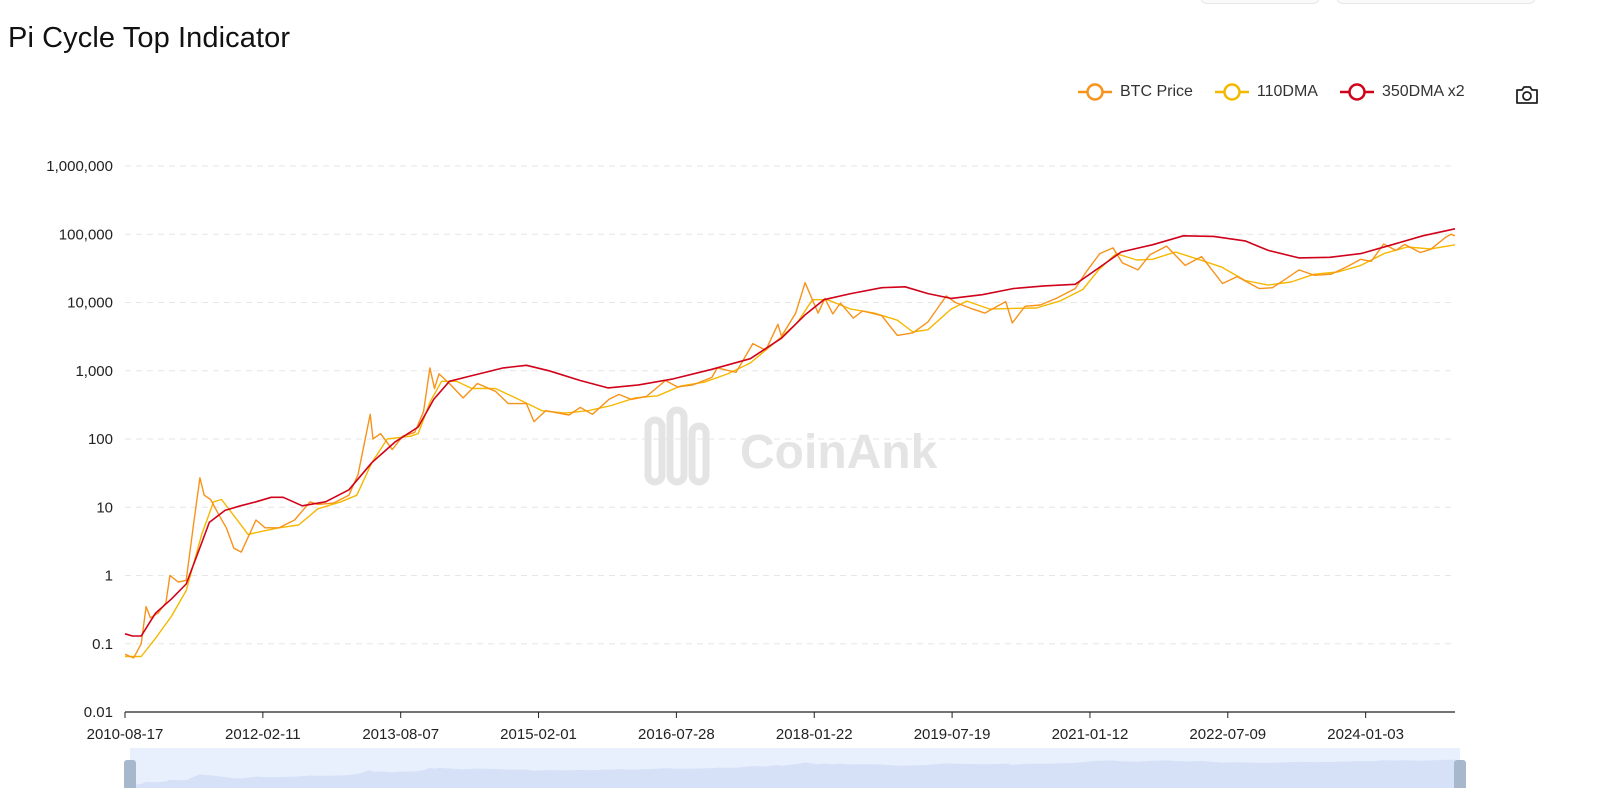 This screenshot has width=1600, height=788. What do you see at coordinates (790, 773) in the screenshot?
I see `zoom-slider-preview` at bounding box center [790, 773].